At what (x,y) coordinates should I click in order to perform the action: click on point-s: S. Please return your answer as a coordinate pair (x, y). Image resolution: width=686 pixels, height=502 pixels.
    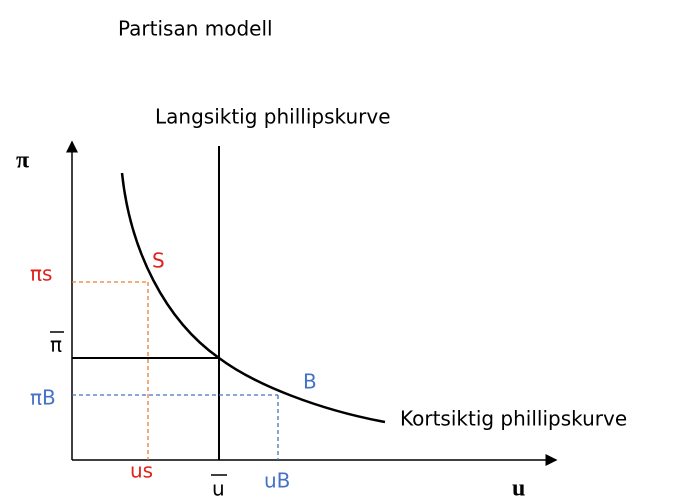
    Looking at the image, I should click on (158, 261).